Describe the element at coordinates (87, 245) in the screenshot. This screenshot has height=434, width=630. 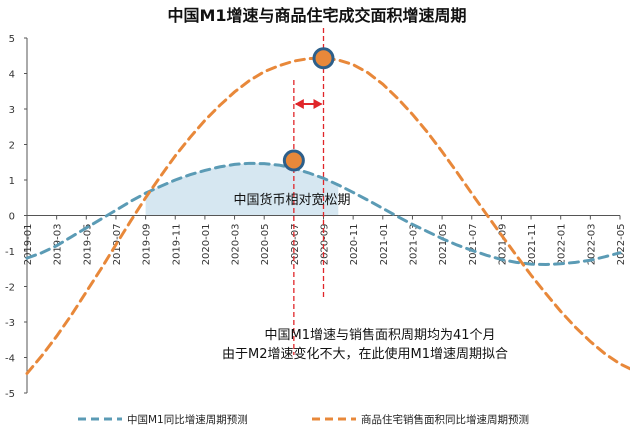
I see `x-tick-label: 2019-05` at that location.